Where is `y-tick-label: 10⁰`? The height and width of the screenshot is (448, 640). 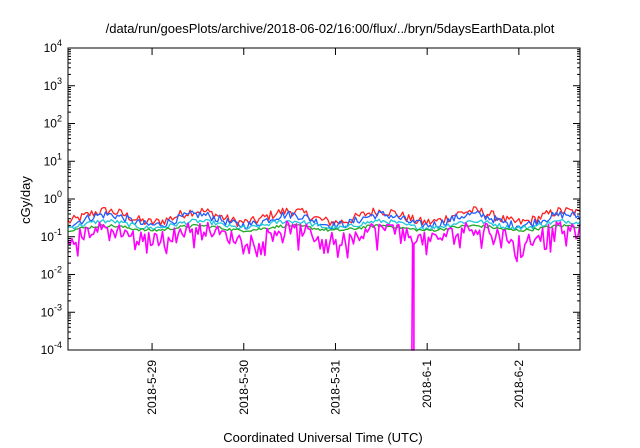
y-tick-label: 10⁰ is located at coordinates (53, 197).